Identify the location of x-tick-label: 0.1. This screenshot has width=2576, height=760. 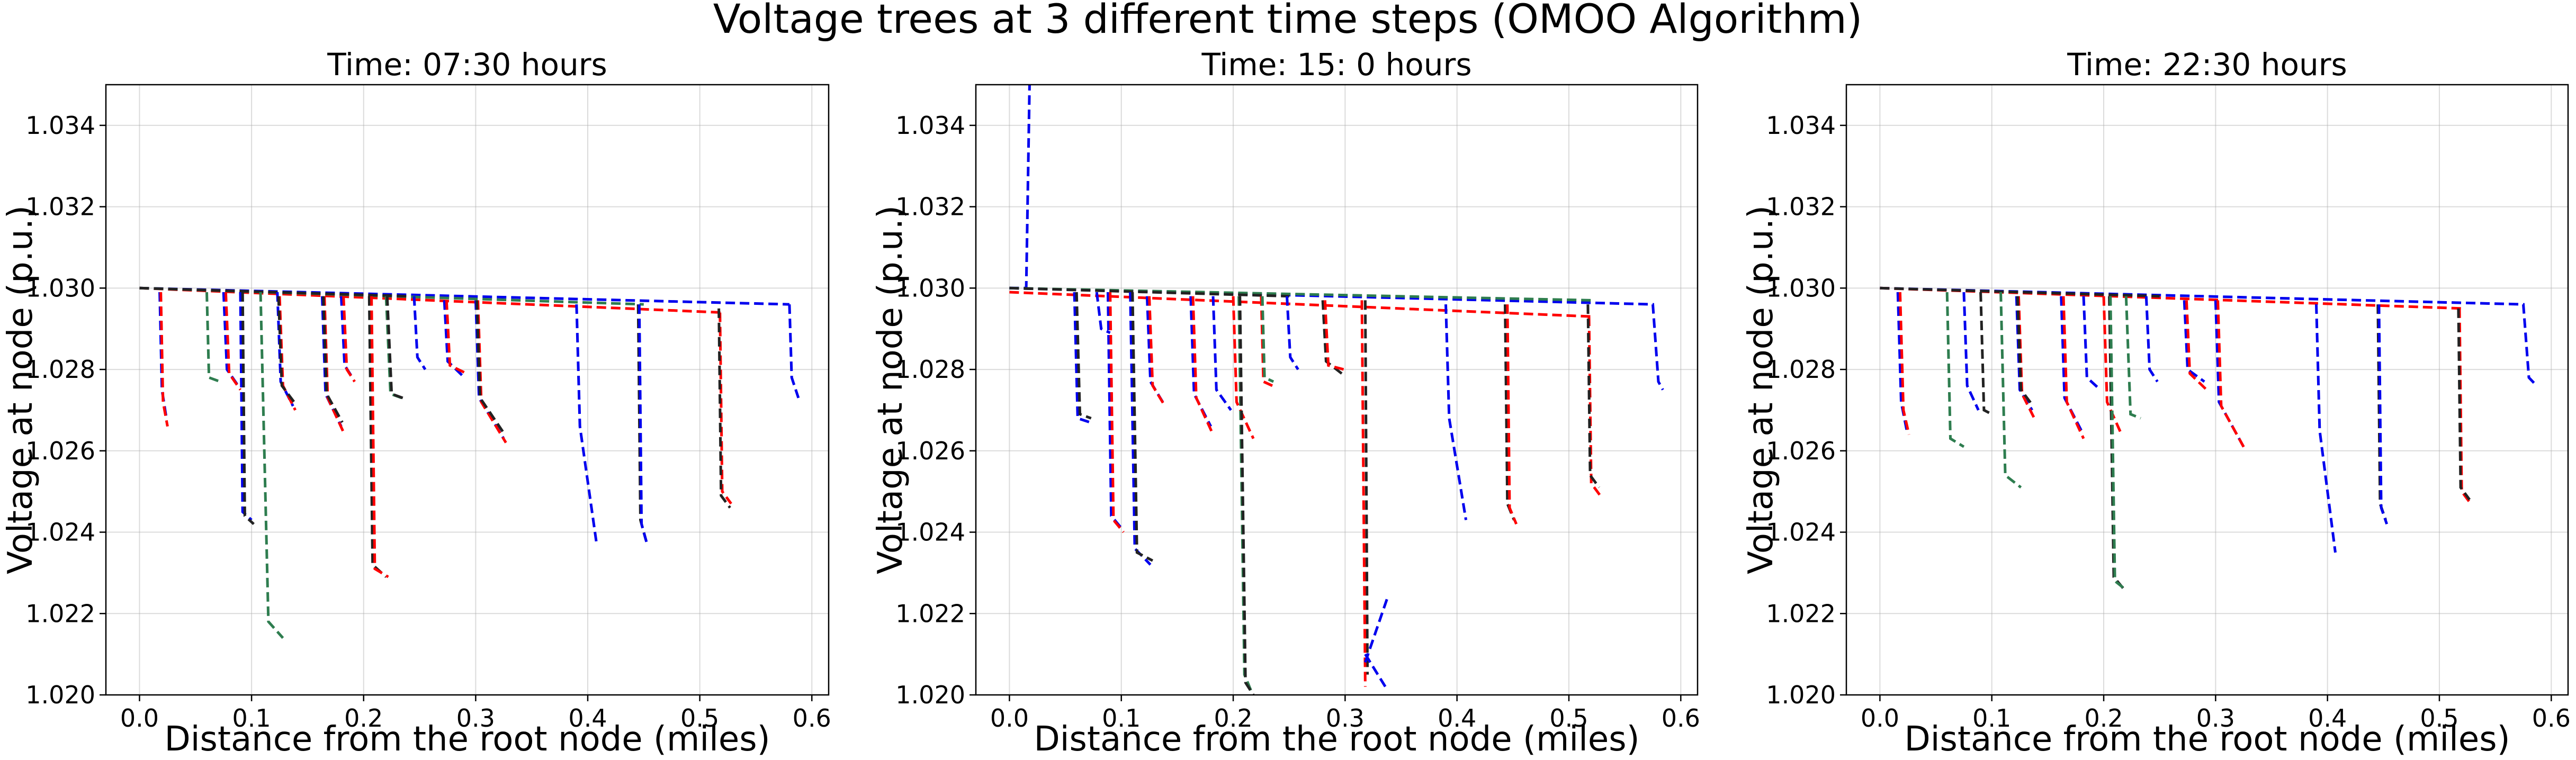
(1991, 718).